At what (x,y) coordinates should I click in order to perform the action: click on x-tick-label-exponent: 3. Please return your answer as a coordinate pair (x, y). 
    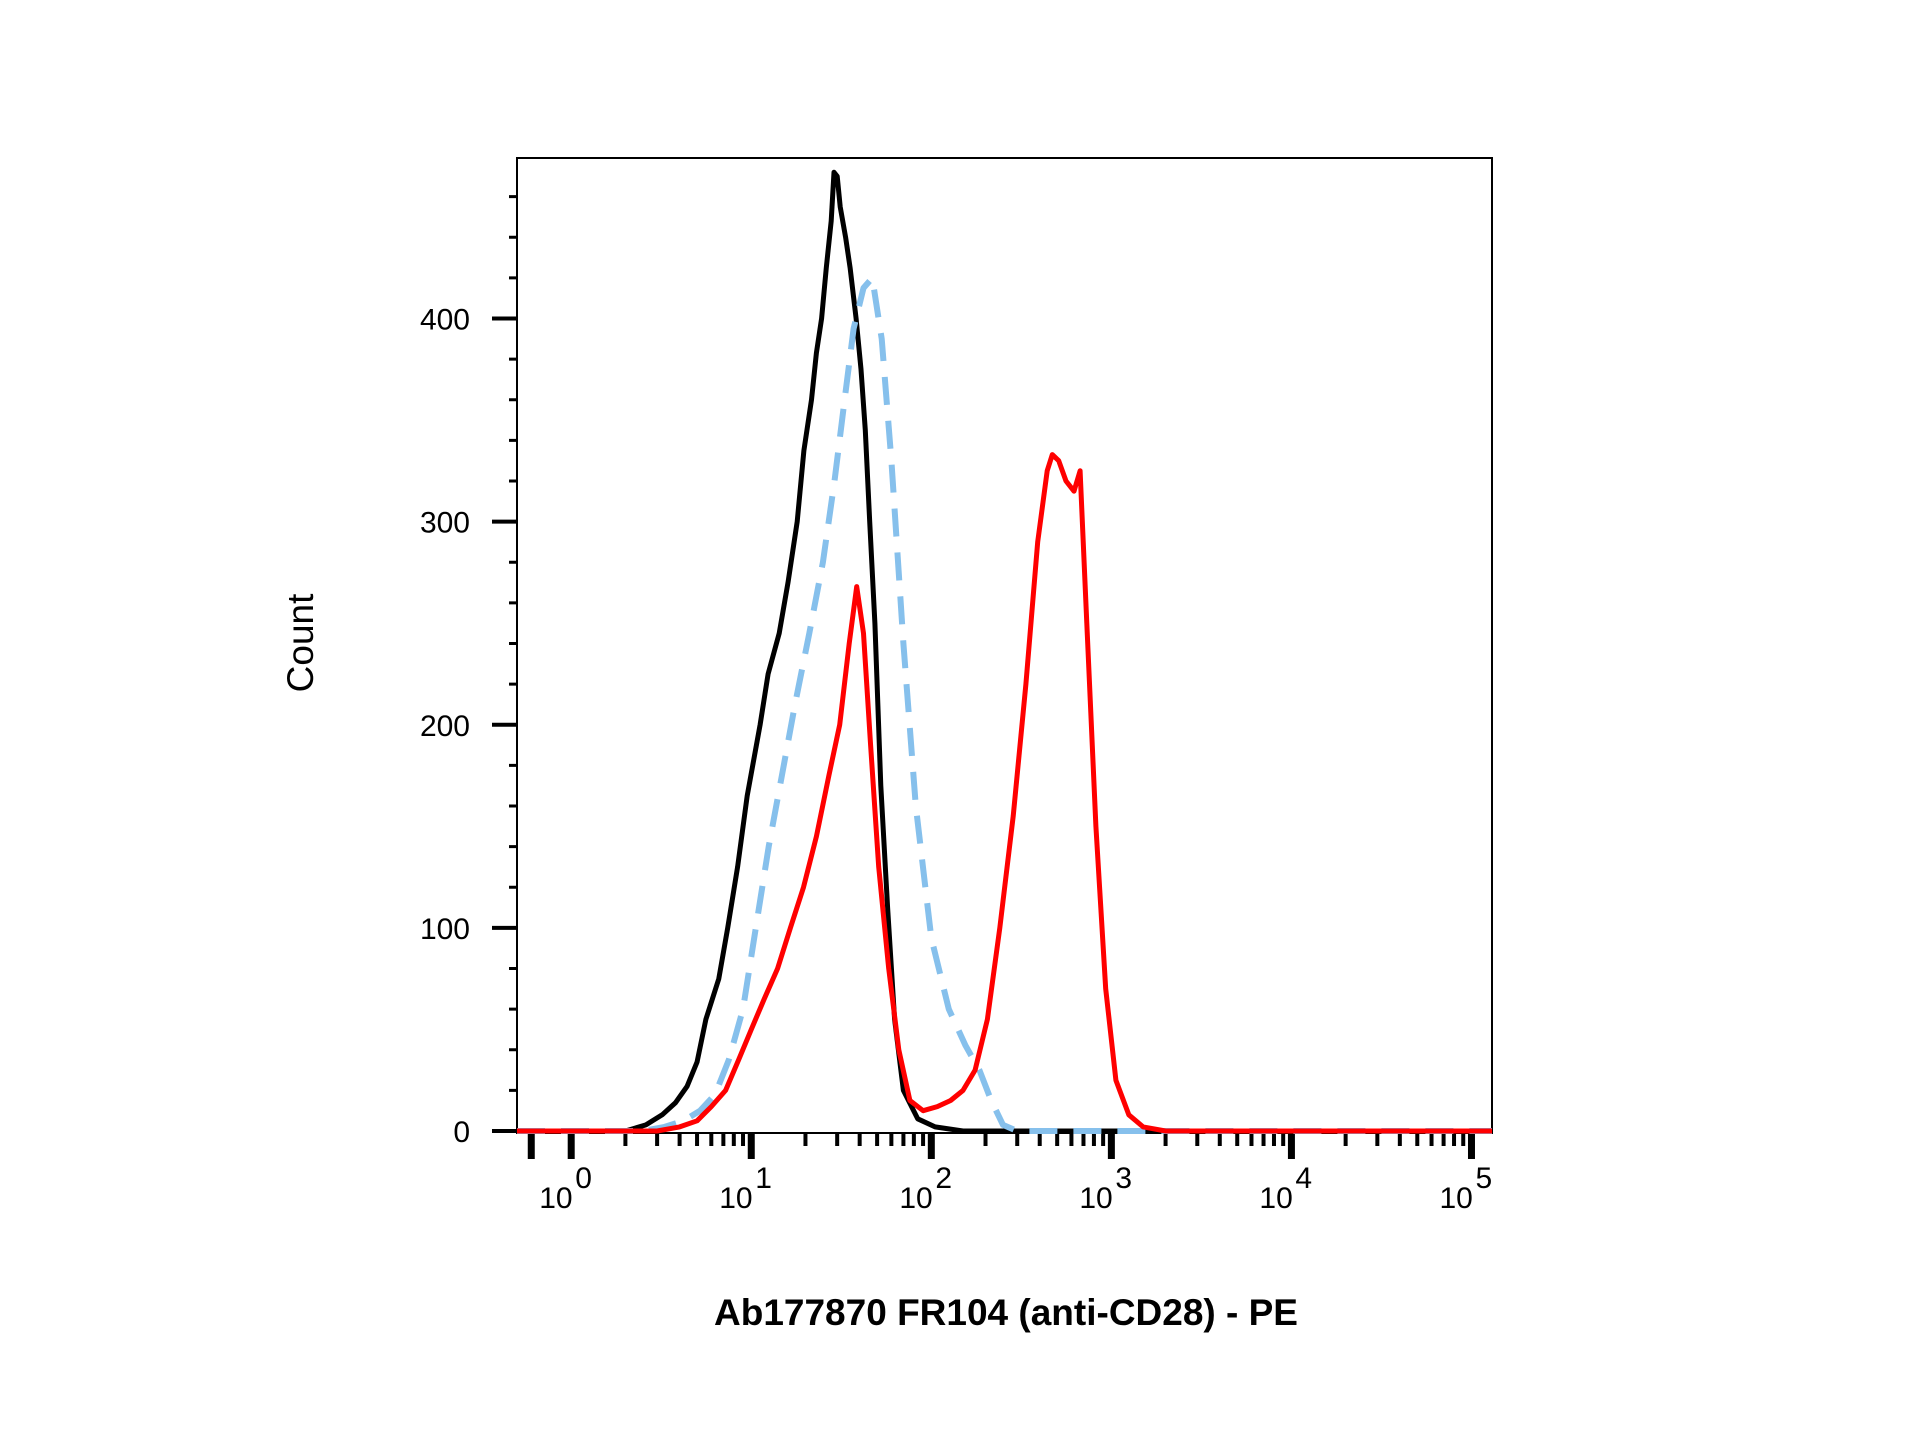
    Looking at the image, I should click on (1123, 1178).